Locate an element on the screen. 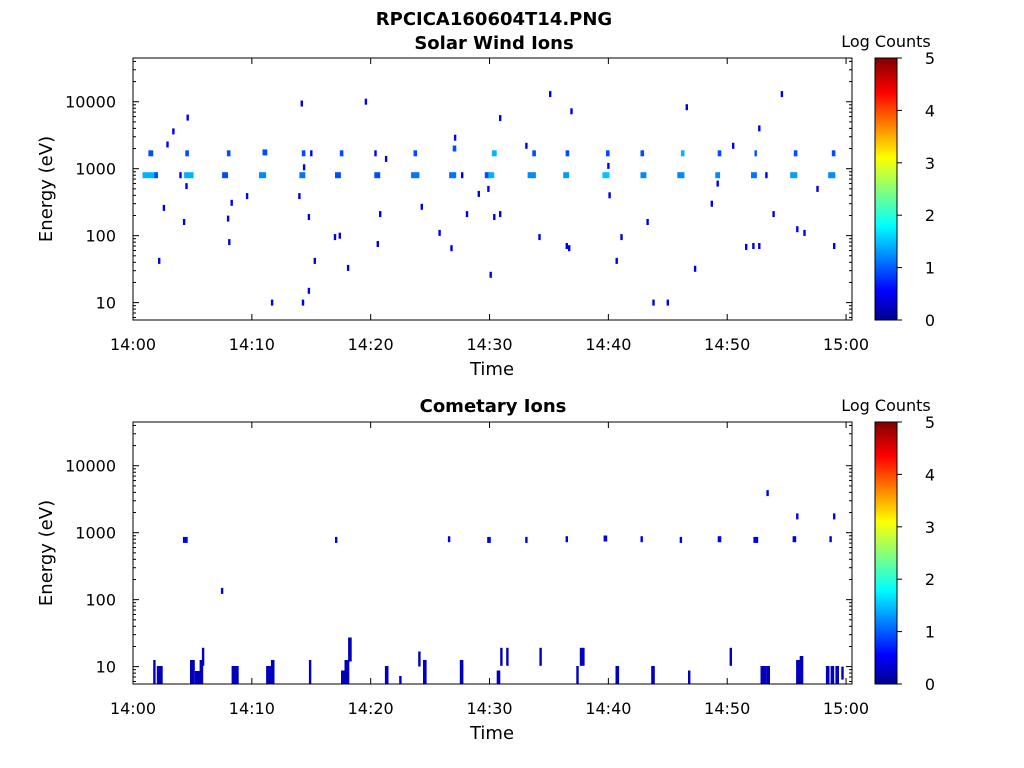  y-tick-label: 10000 is located at coordinates (90, 102).